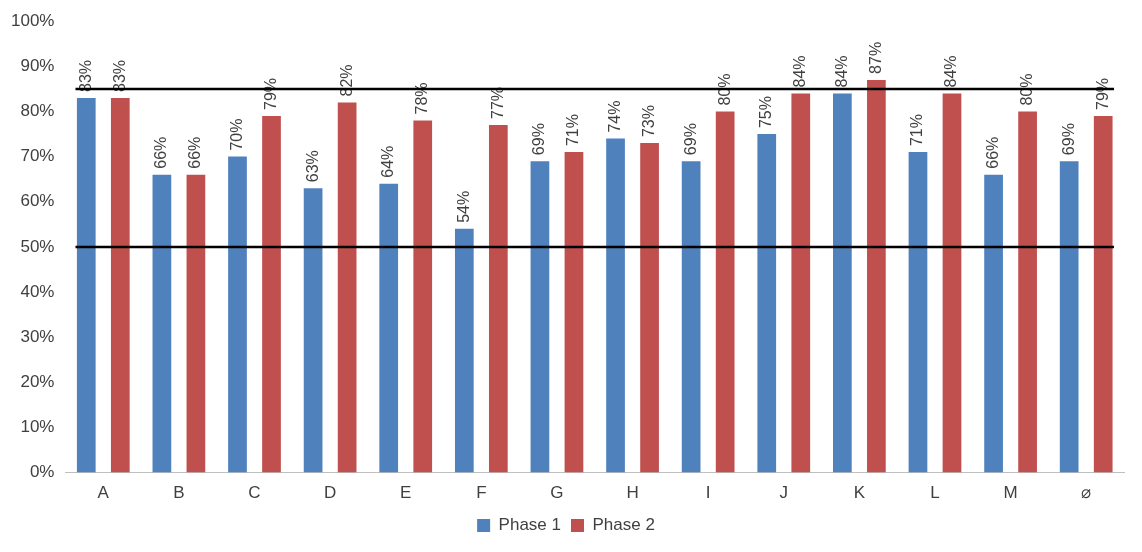  What do you see at coordinates (557, 493) in the screenshot?
I see `x-tick-label: G` at bounding box center [557, 493].